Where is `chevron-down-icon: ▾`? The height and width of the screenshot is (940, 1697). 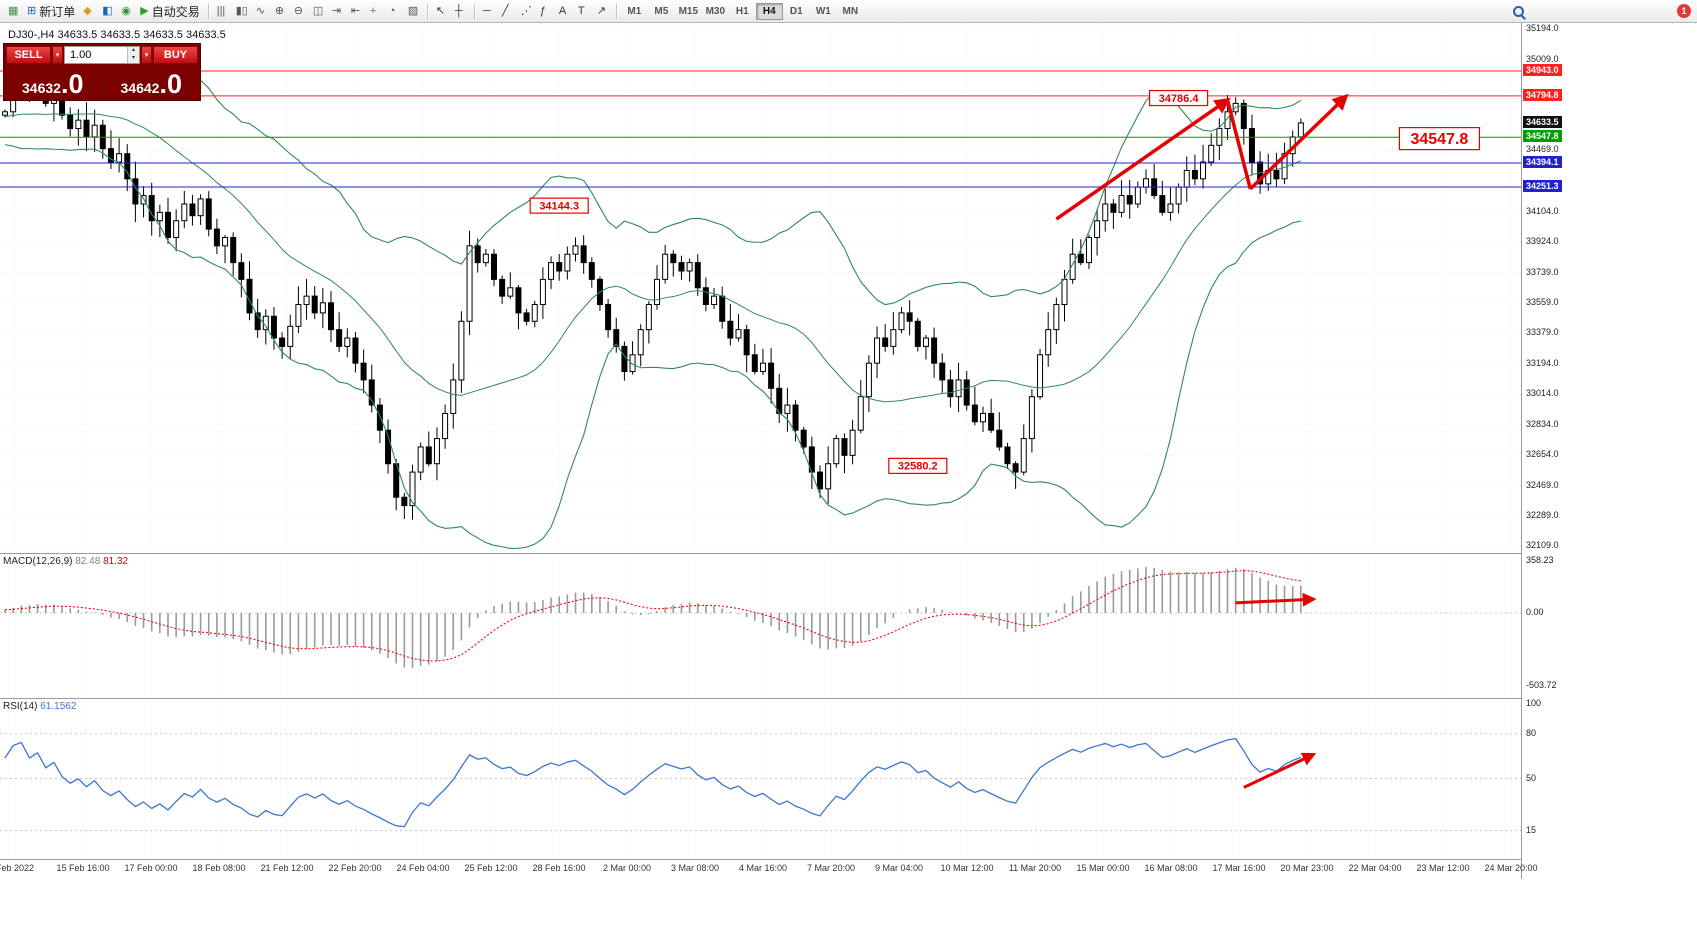 chevron-down-icon: ▾ is located at coordinates (146, 55).